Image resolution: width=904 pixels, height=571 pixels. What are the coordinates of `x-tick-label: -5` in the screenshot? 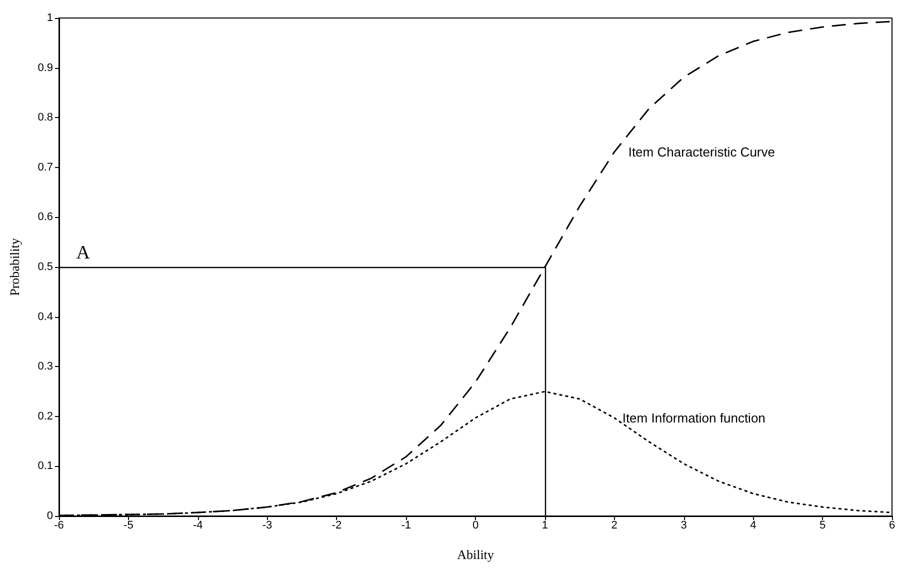 It's located at (129, 526).